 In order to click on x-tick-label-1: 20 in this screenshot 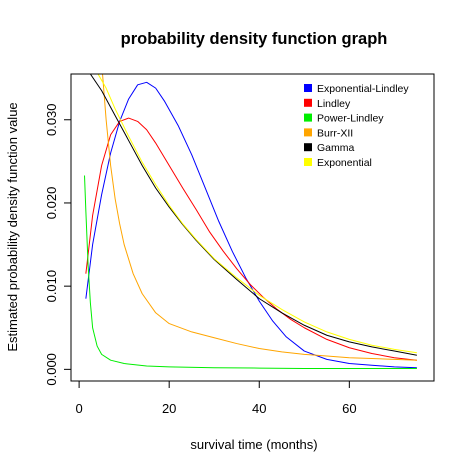, I will do `click(169, 408)`.